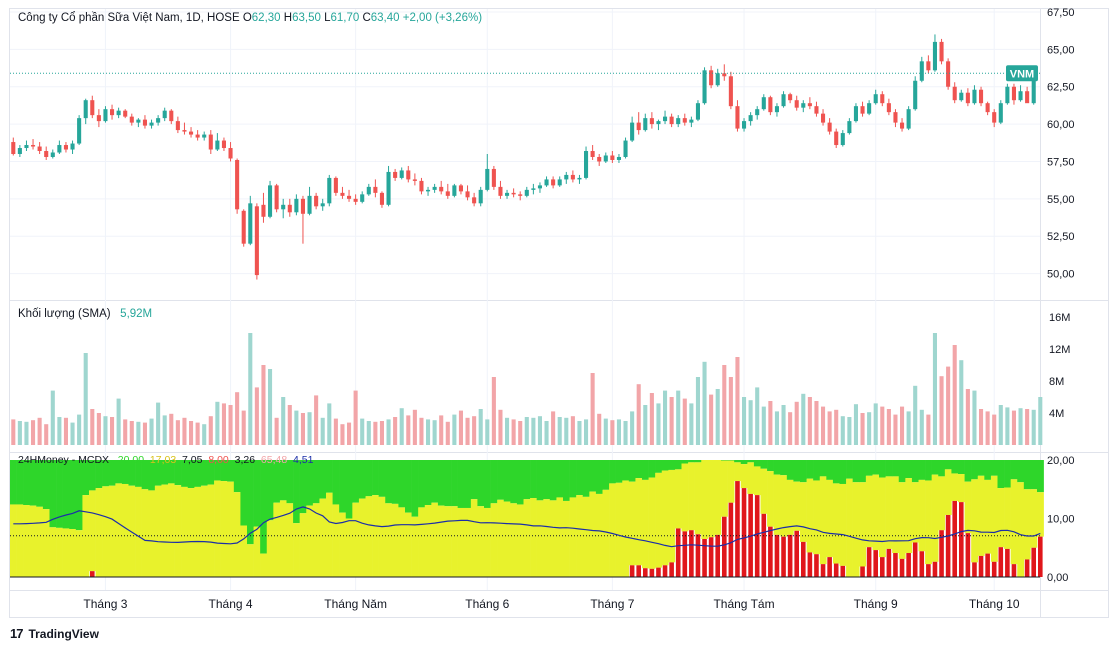  What do you see at coordinates (1061, 125) in the screenshot?
I see `price-tick-label: 60,00` at bounding box center [1061, 125].